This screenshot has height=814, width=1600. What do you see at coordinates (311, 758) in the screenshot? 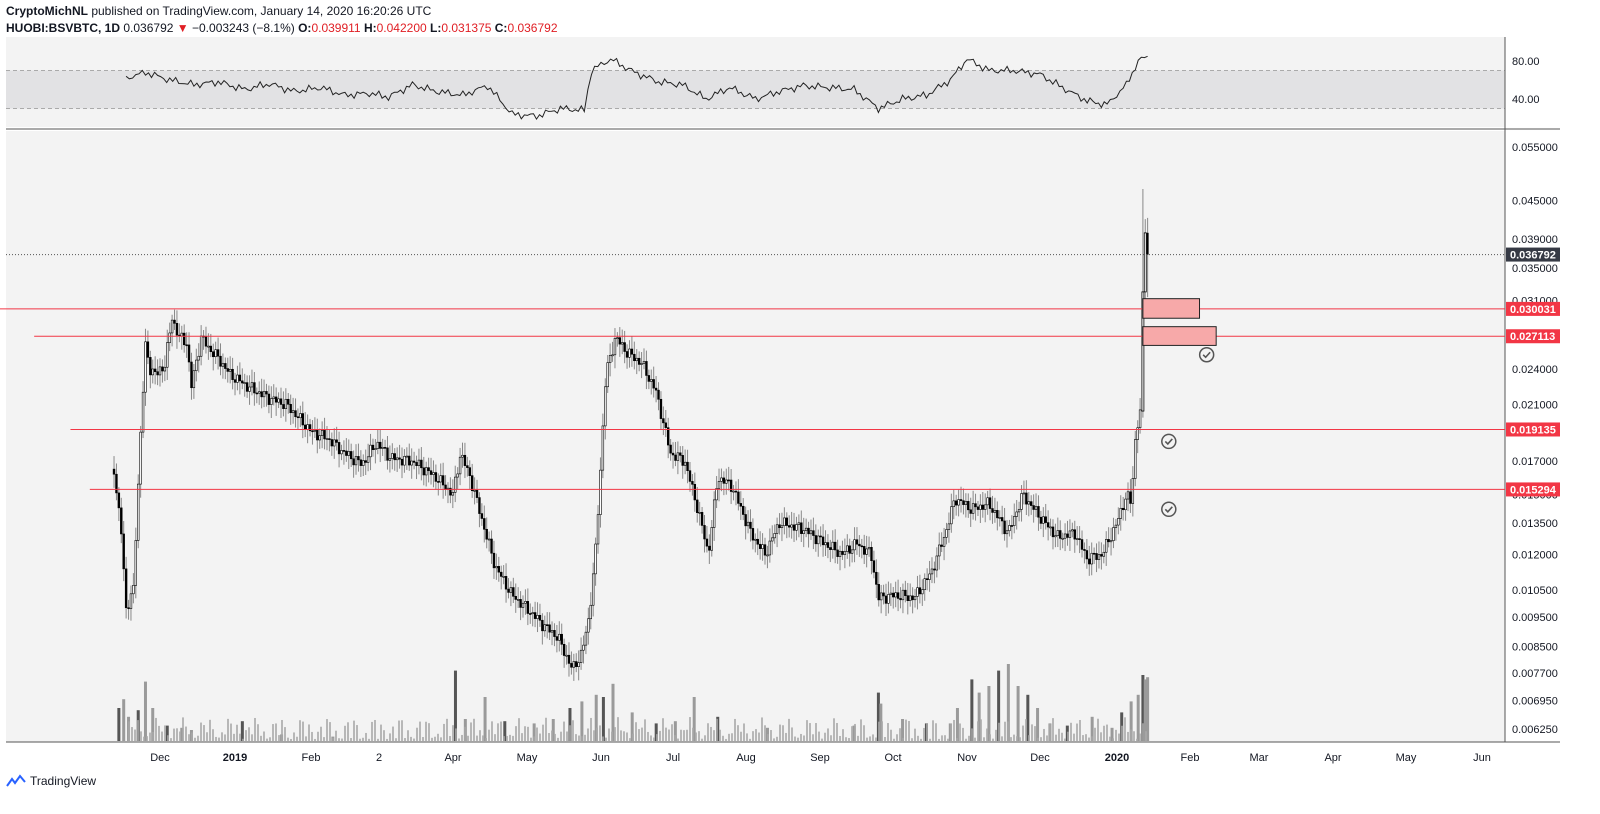
I see `time-tick-label: Feb` at bounding box center [311, 758].